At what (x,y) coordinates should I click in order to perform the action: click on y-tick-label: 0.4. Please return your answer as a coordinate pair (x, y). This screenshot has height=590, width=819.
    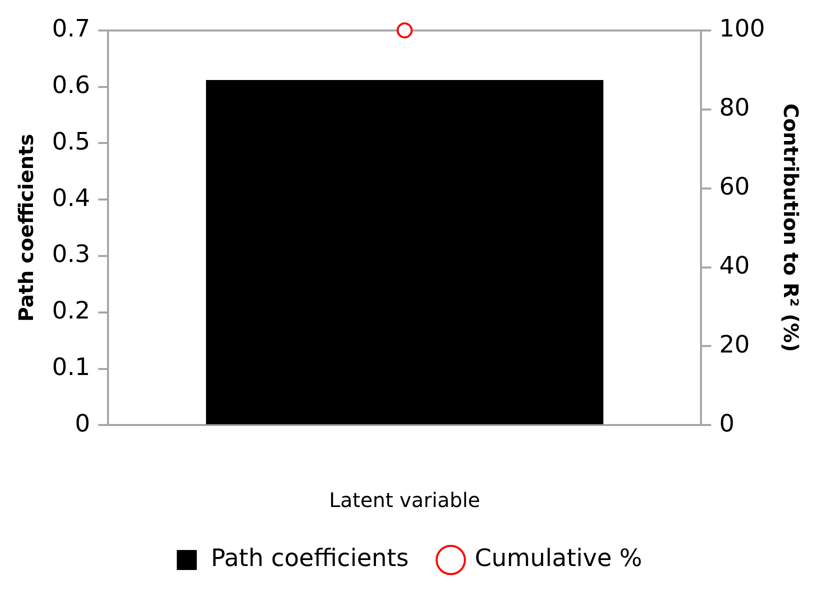
    Looking at the image, I should click on (71, 198).